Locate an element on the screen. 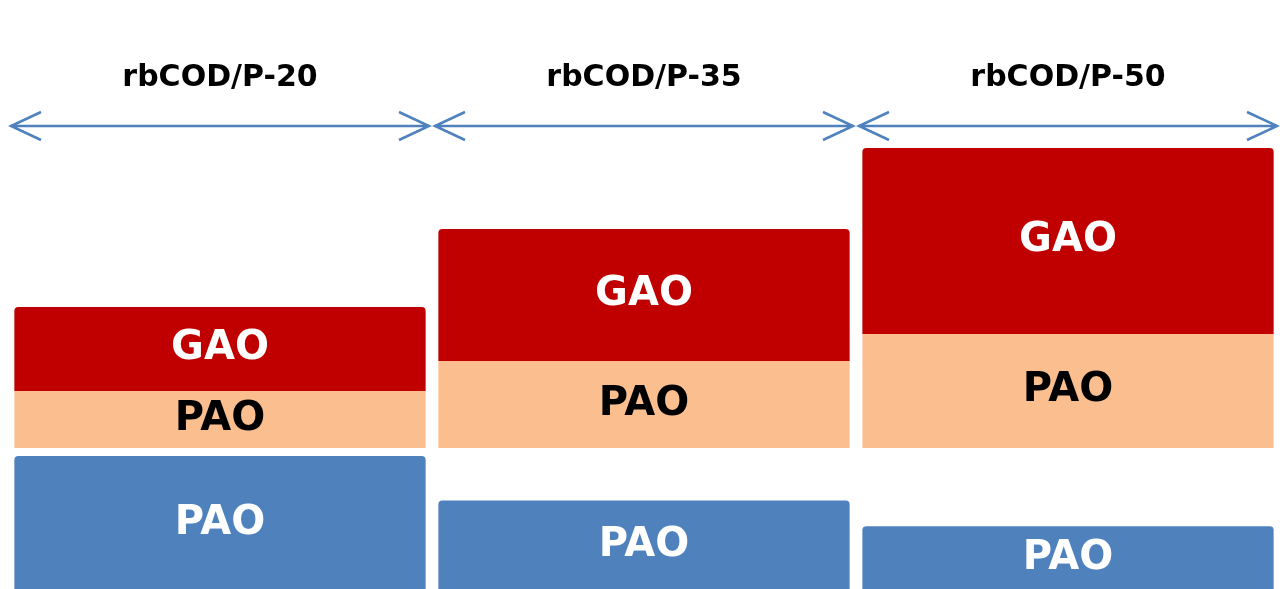 The width and height of the screenshot is (1288, 589). x-tick-label: rbCOD/P-35 is located at coordinates (644, 75).